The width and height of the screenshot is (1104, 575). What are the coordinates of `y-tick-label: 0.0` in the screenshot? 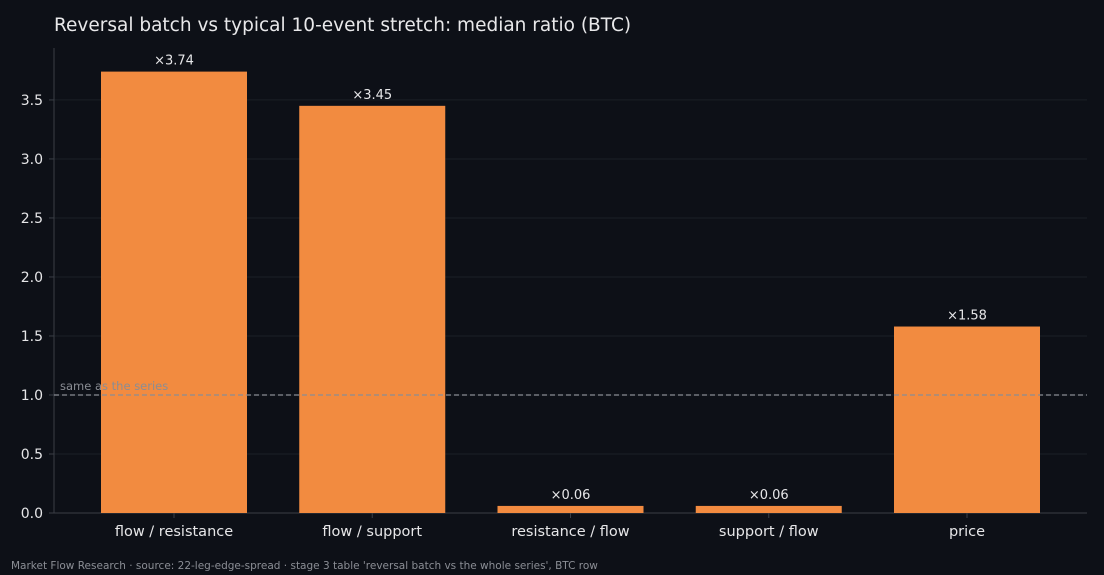 It's located at (32, 514).